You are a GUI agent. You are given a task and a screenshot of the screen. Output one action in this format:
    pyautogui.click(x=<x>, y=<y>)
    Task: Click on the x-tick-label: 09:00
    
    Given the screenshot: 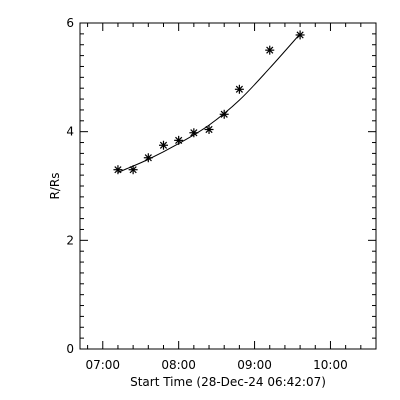 What is the action you would take?
    pyautogui.click(x=254, y=365)
    